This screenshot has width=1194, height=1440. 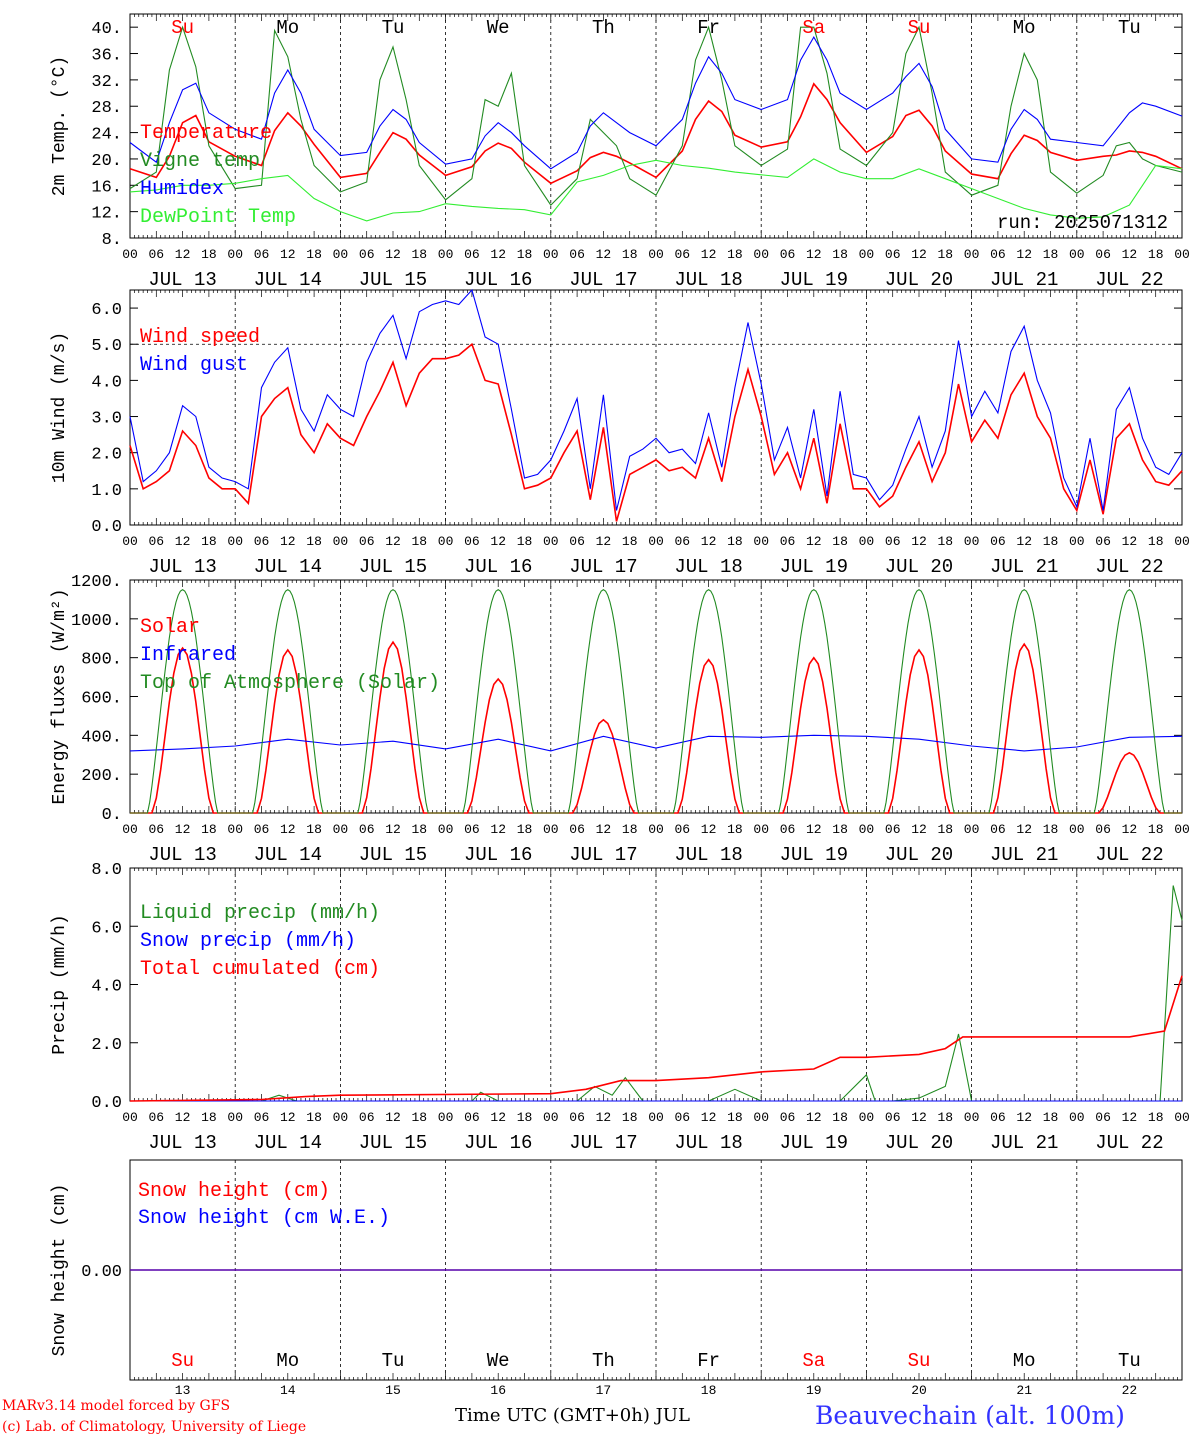 I want to click on y-tick-label: 20., so click(x=106, y=161).